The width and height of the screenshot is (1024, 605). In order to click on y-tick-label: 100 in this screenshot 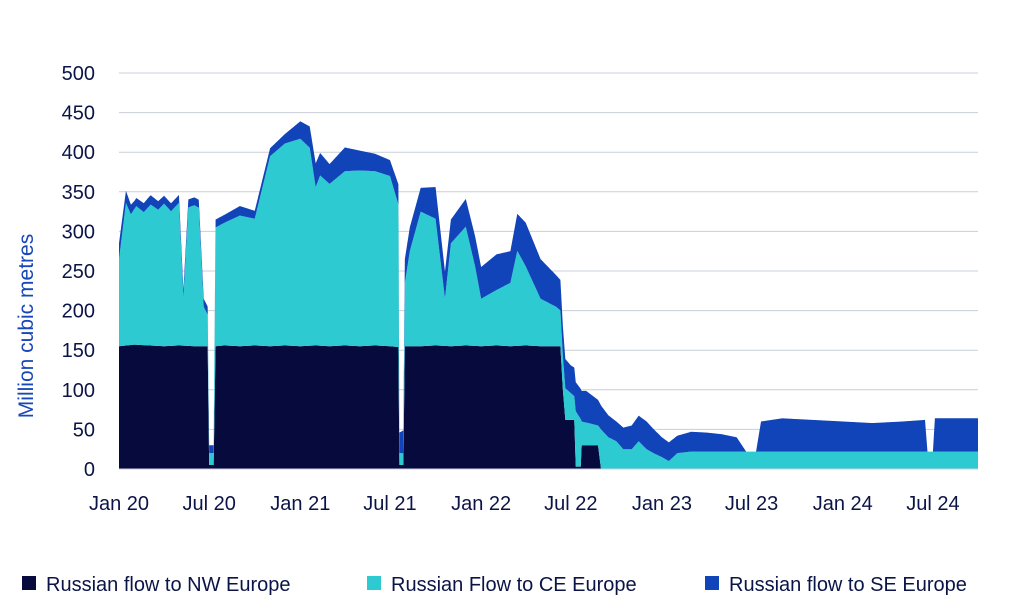, I will do `click(78, 391)`.